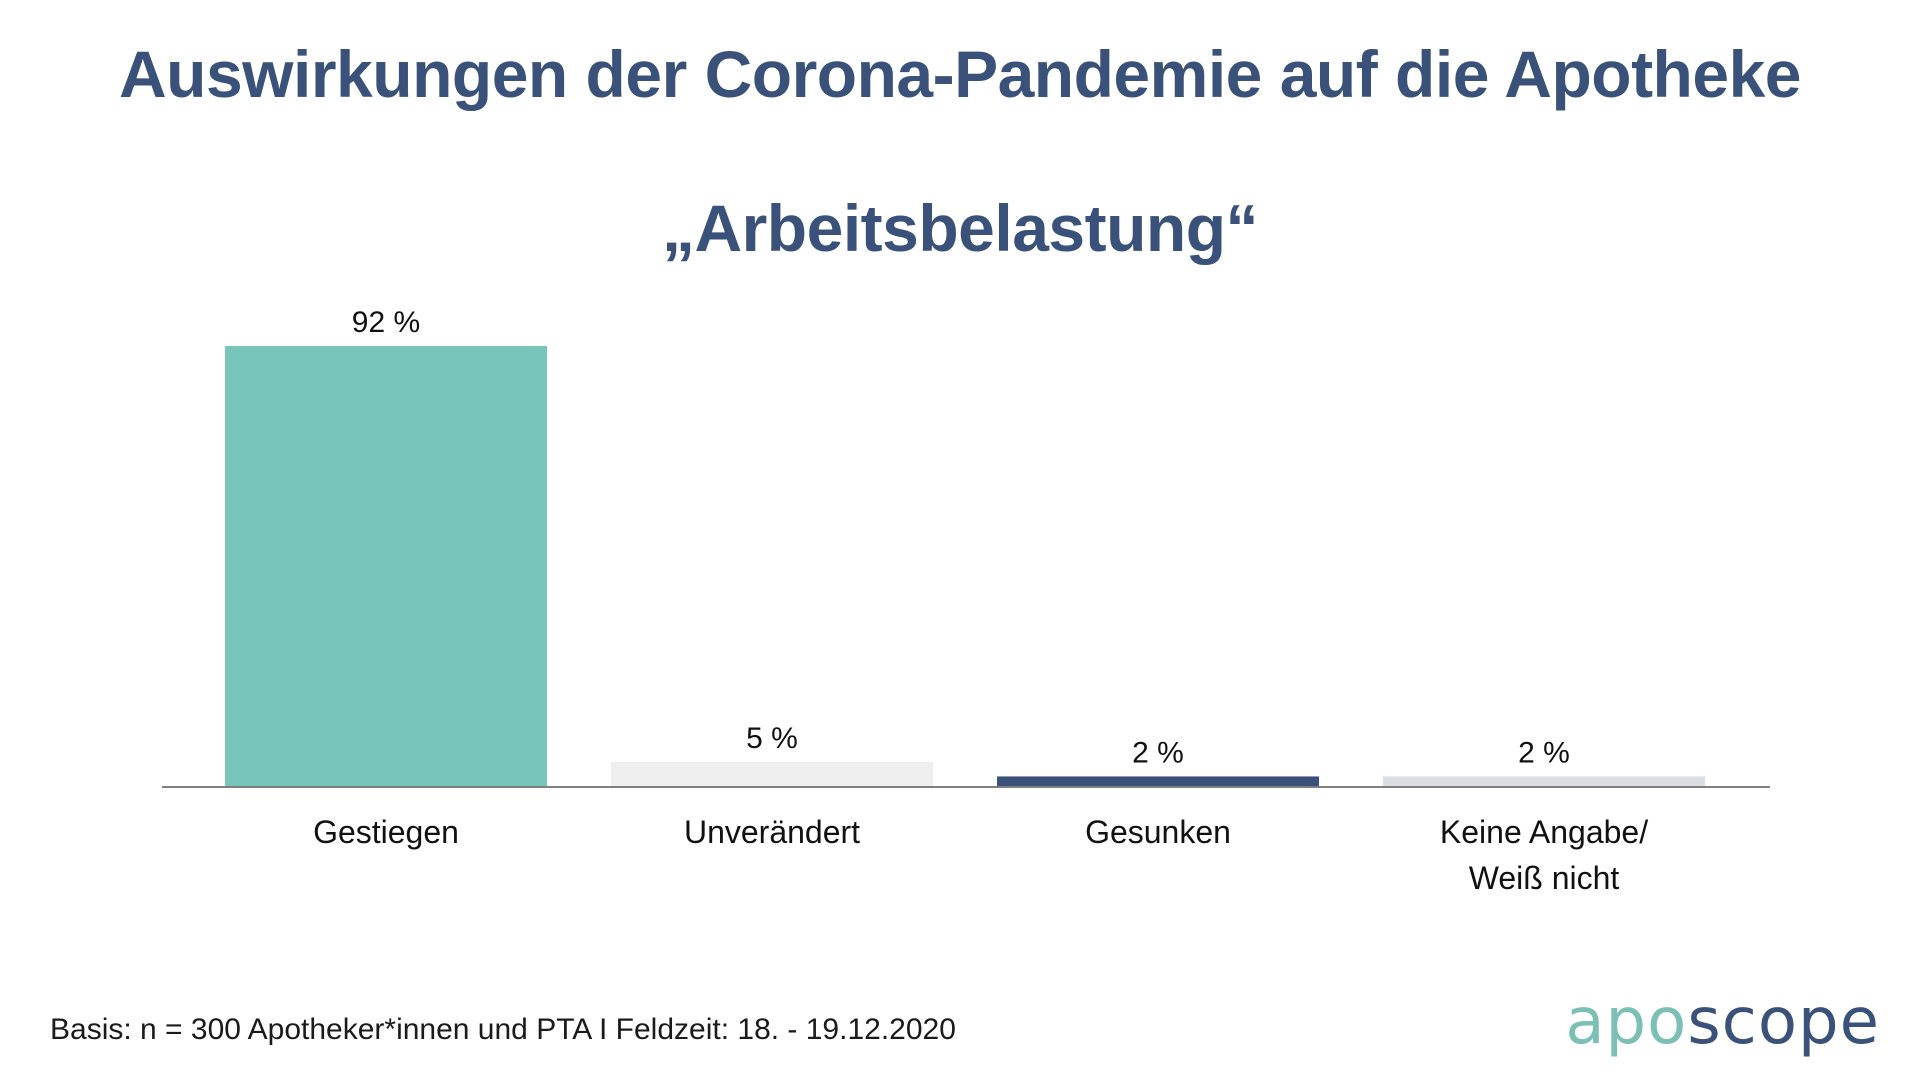 This screenshot has width=1920, height=1080. I want to click on chart-subtitle: „Arbeitsbelastung“, so click(960, 228).